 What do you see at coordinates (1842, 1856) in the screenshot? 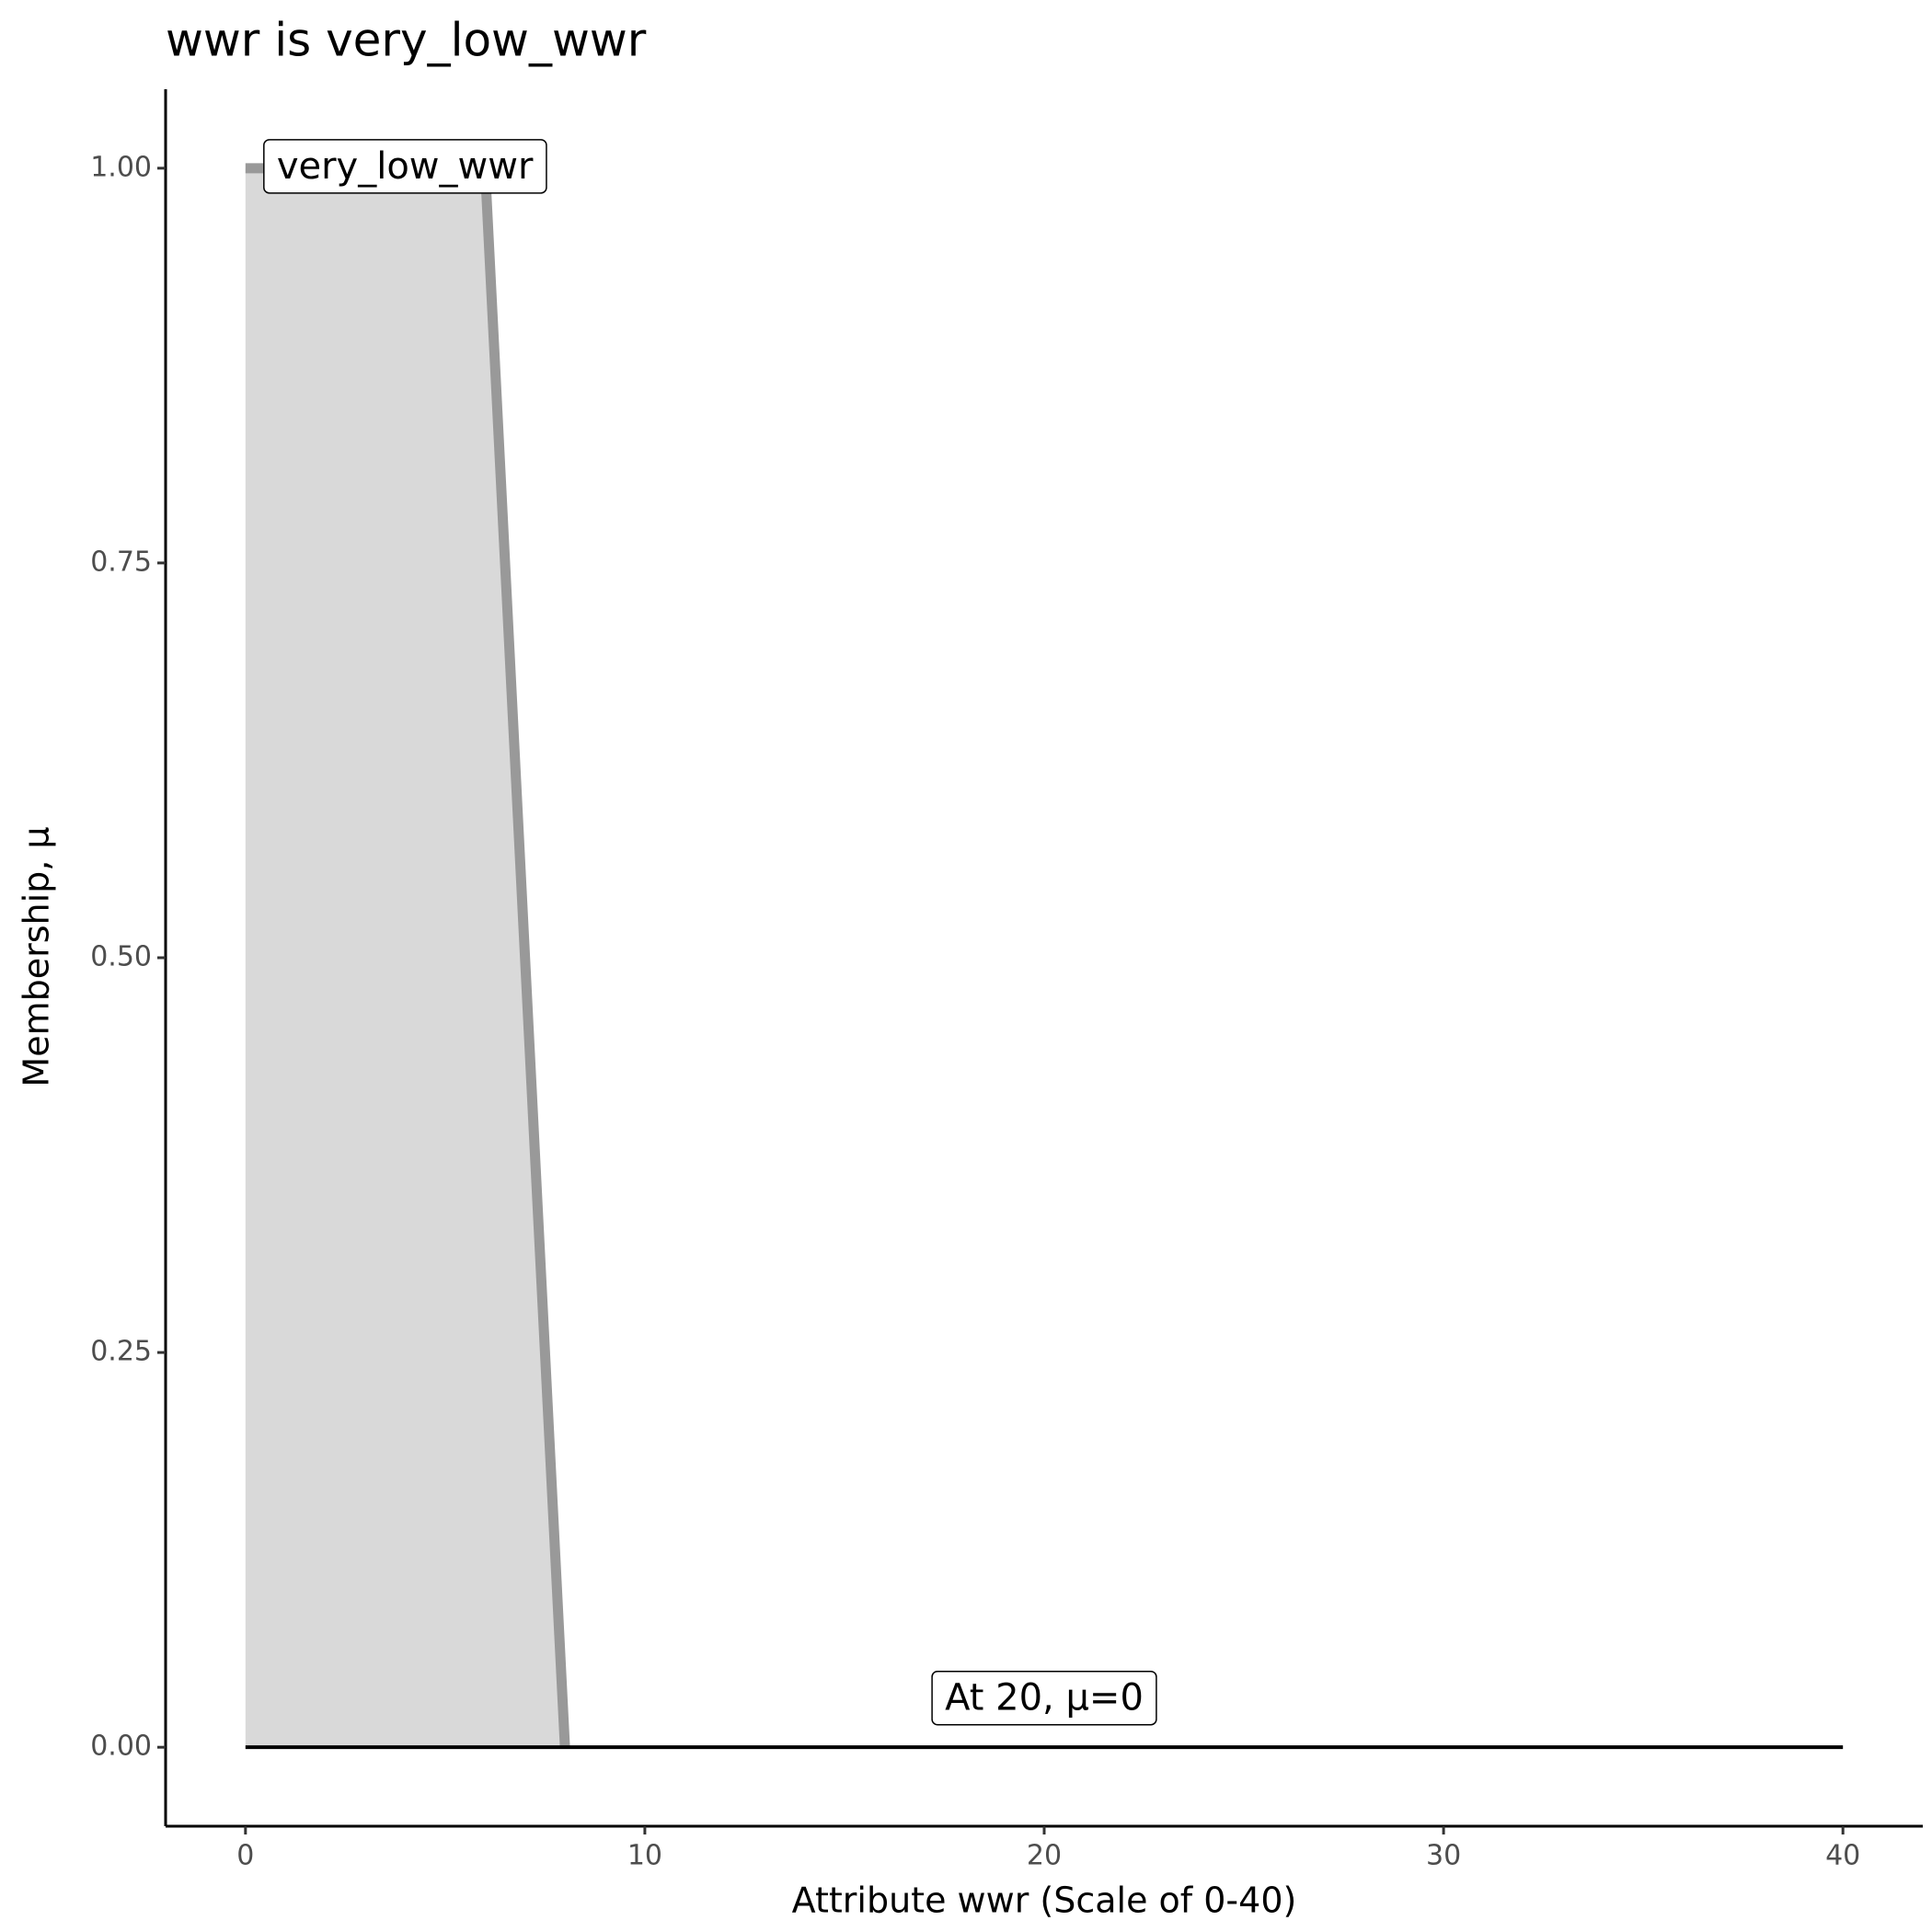
I see `x-tick-label: 40` at bounding box center [1842, 1856].